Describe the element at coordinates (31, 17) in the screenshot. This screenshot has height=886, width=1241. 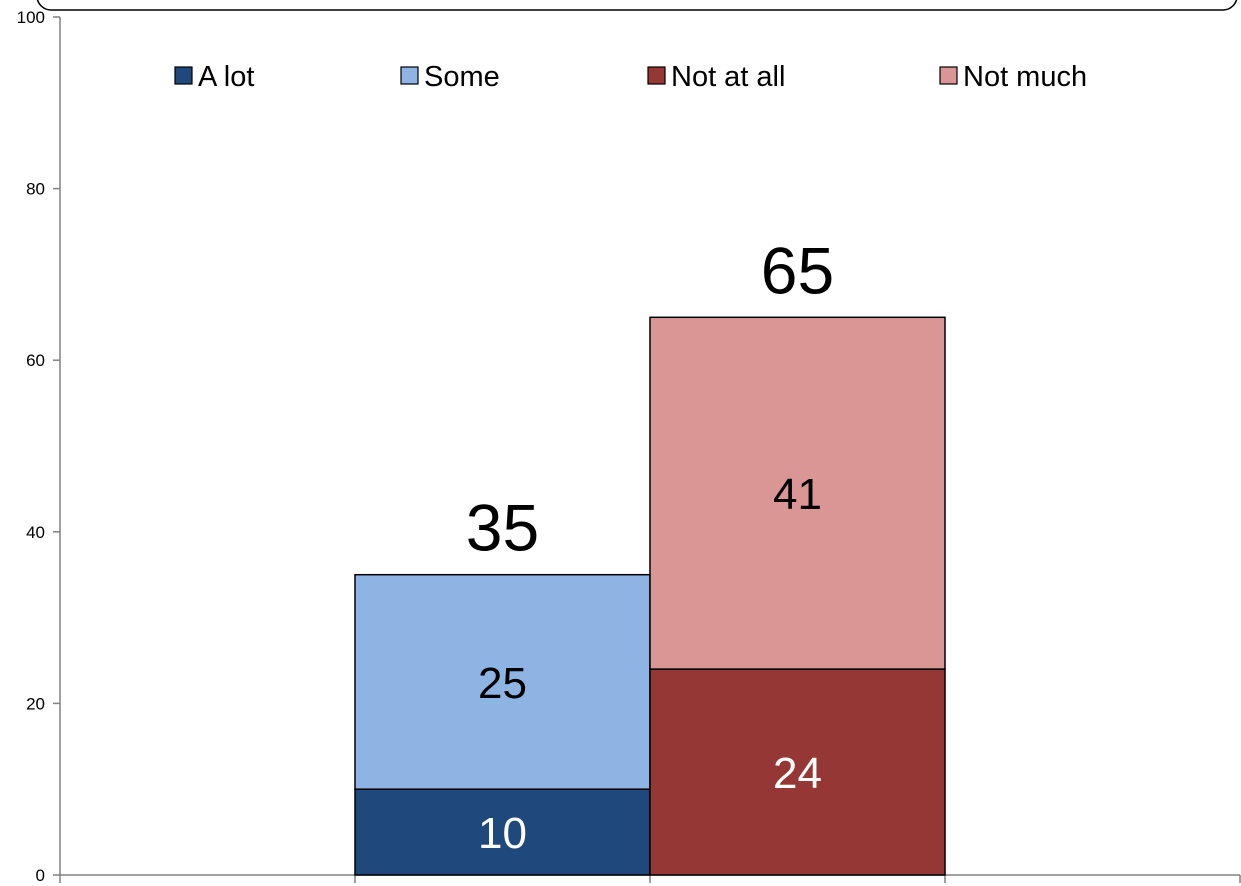
I see `y-tick-label: 100` at that location.